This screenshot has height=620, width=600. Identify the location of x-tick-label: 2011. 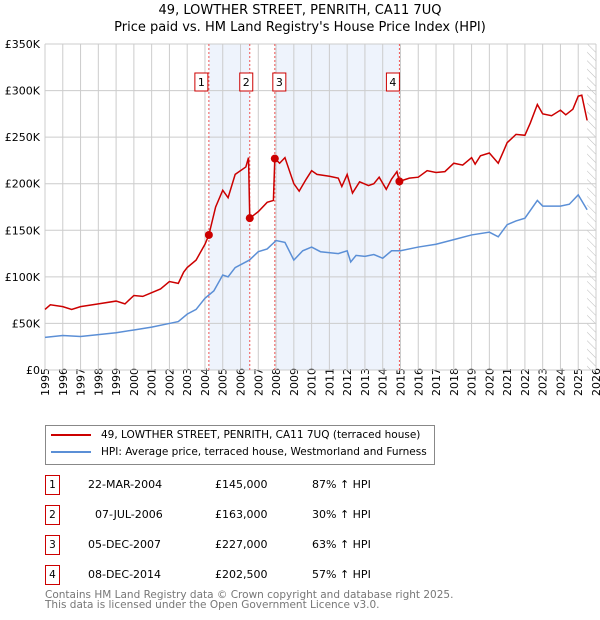
(329, 382).